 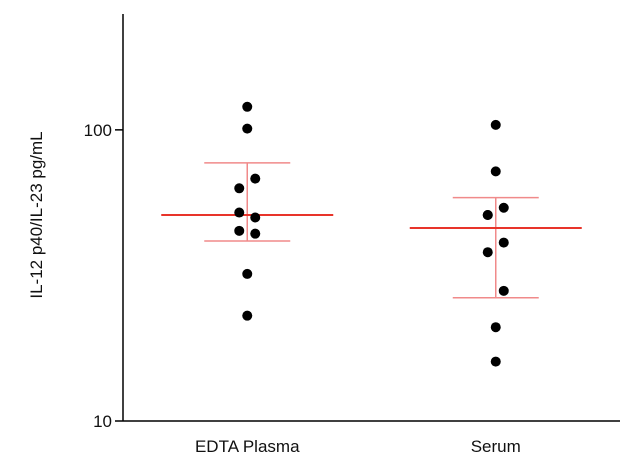 I want to click on y-axis-label: IL-12 p40/IL-23 pg/mL, so click(x=36, y=214).